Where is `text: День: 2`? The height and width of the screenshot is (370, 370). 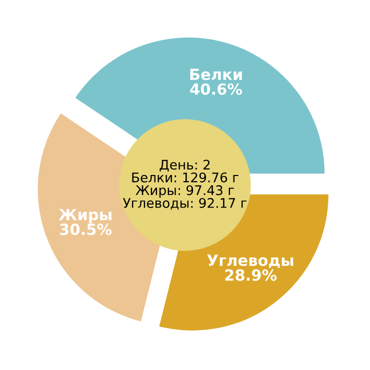 text: День: 2 is located at coordinates (185, 166).